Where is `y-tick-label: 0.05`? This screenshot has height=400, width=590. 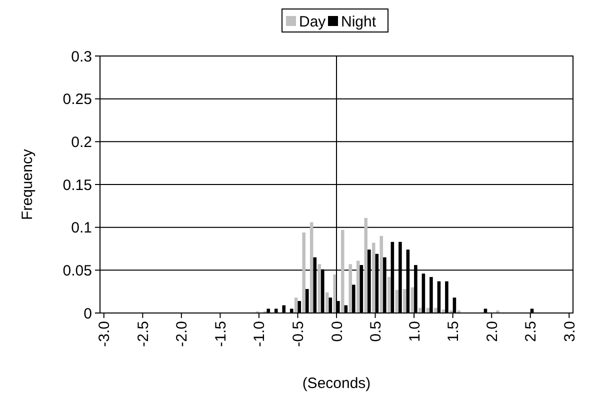 y-tick-label: 0.05 is located at coordinates (77, 271).